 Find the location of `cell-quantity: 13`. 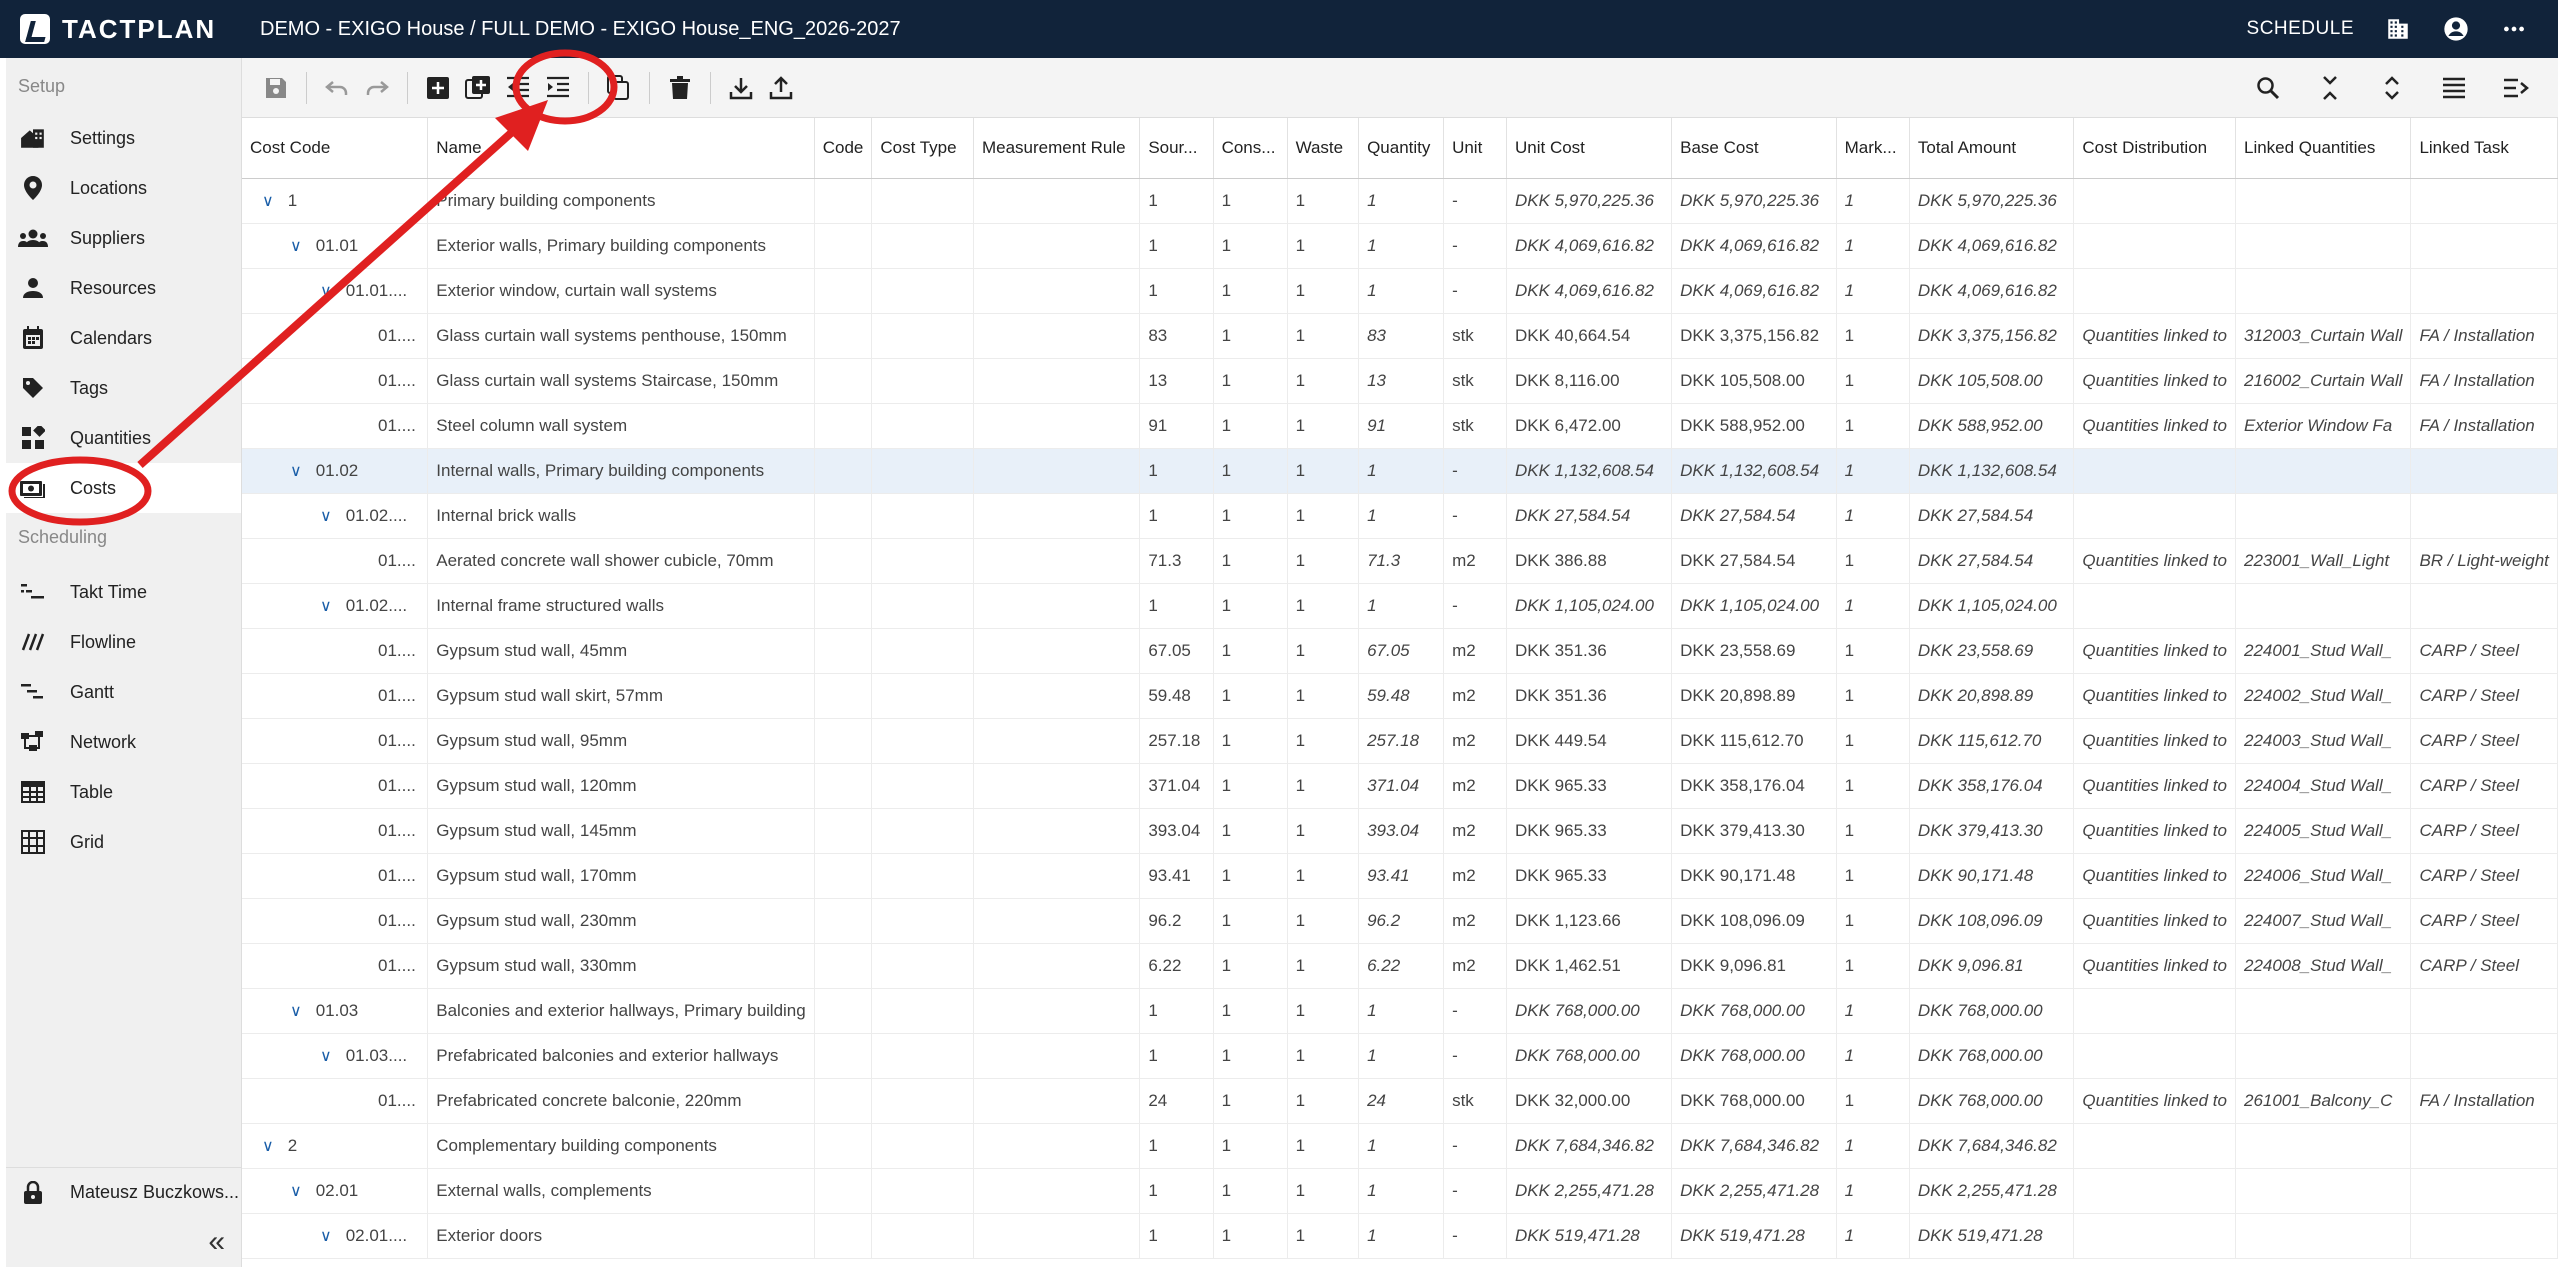

cell-quantity: 13 is located at coordinates (1401, 381).